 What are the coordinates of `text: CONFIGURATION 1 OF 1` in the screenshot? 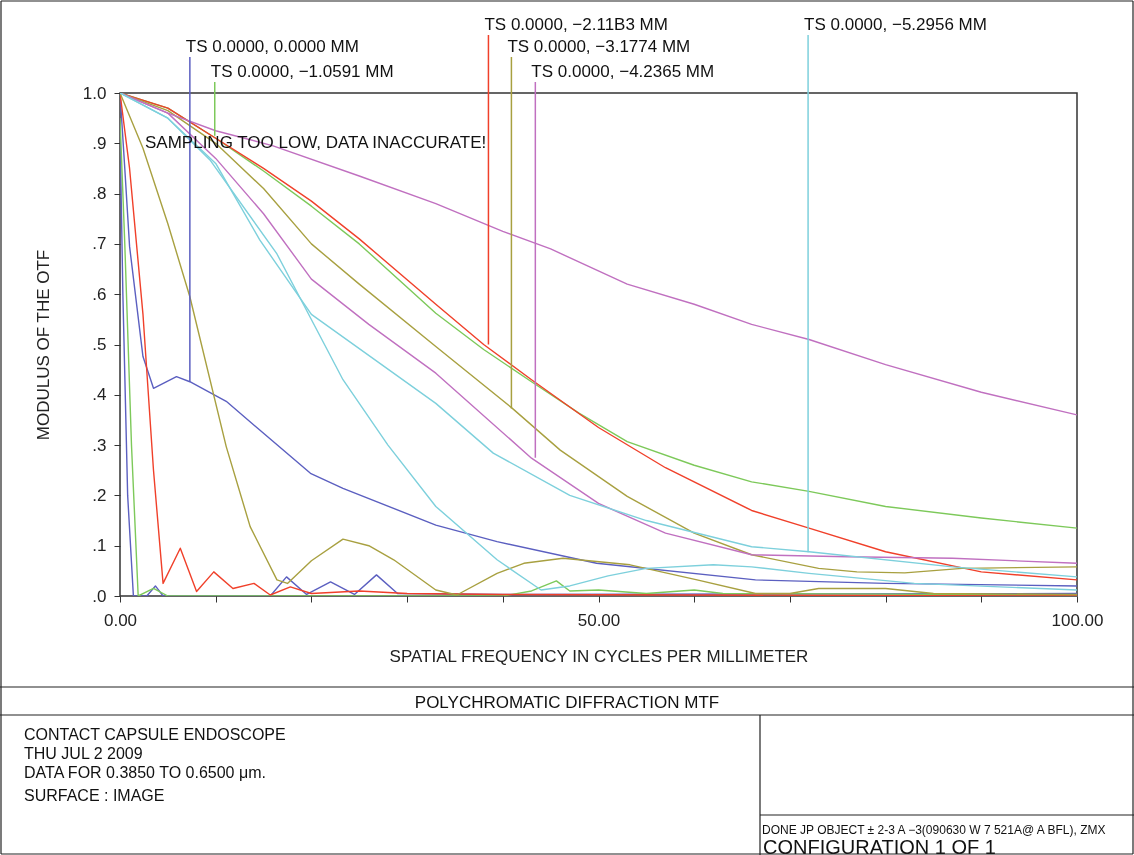 It's located at (879, 845).